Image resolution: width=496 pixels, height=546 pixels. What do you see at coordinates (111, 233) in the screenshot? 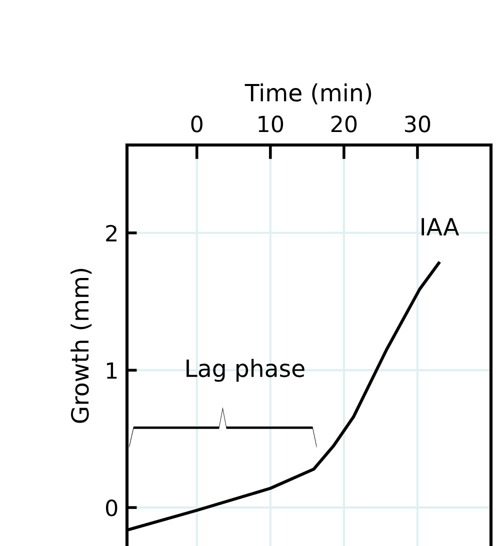
I see `y-tick-label: 2` at bounding box center [111, 233].